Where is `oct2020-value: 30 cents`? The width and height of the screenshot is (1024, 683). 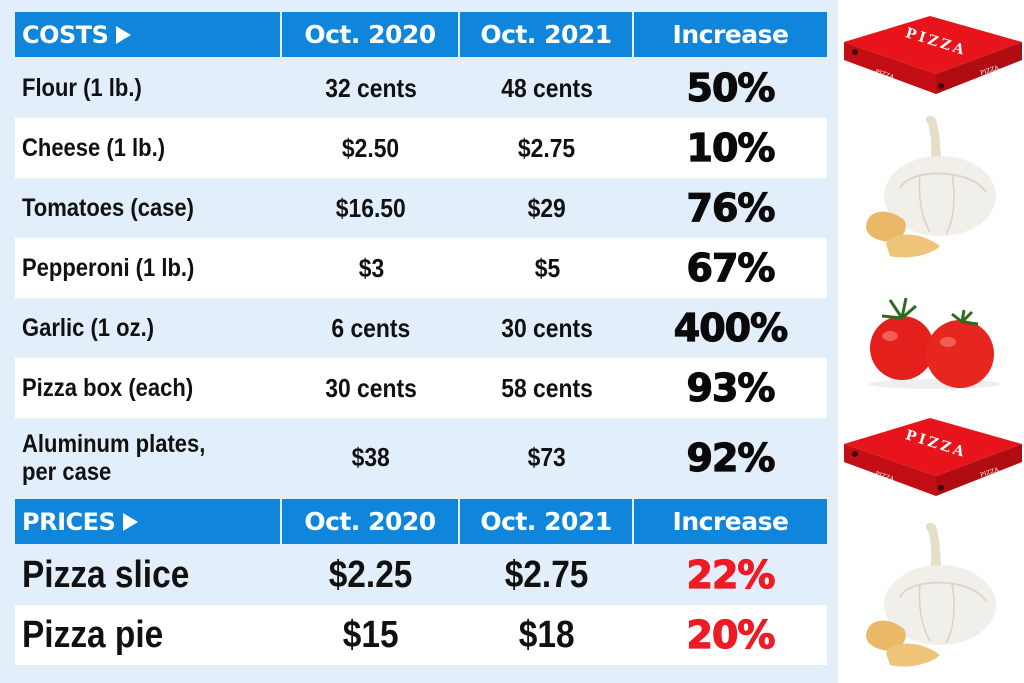
oct2020-value: 30 cents is located at coordinates (371, 387).